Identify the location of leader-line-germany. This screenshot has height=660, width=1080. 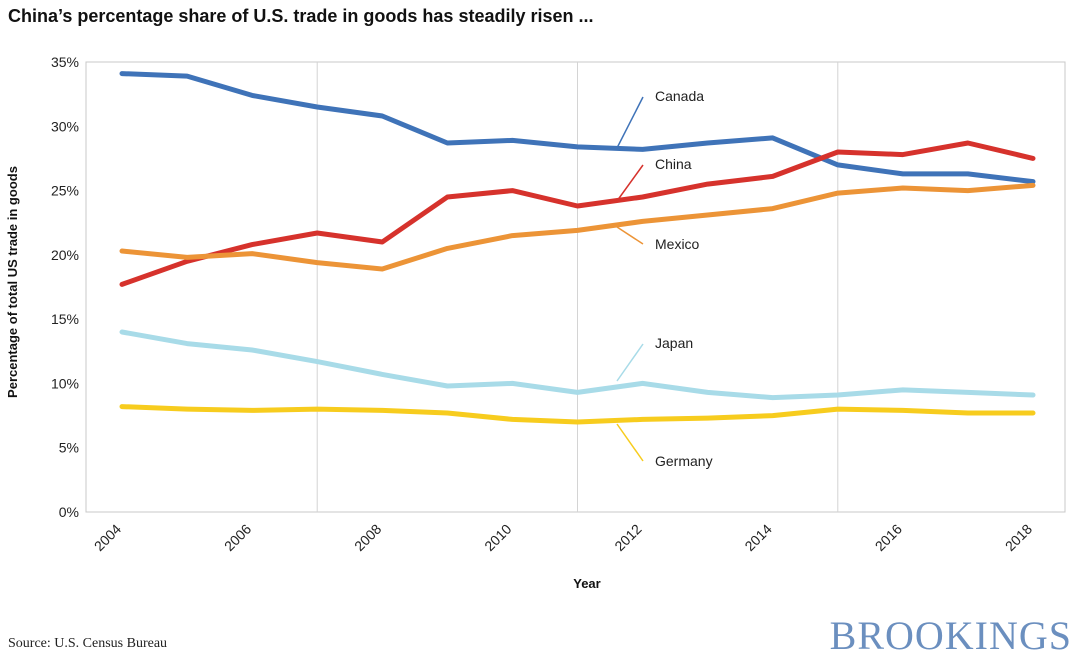
(630, 442).